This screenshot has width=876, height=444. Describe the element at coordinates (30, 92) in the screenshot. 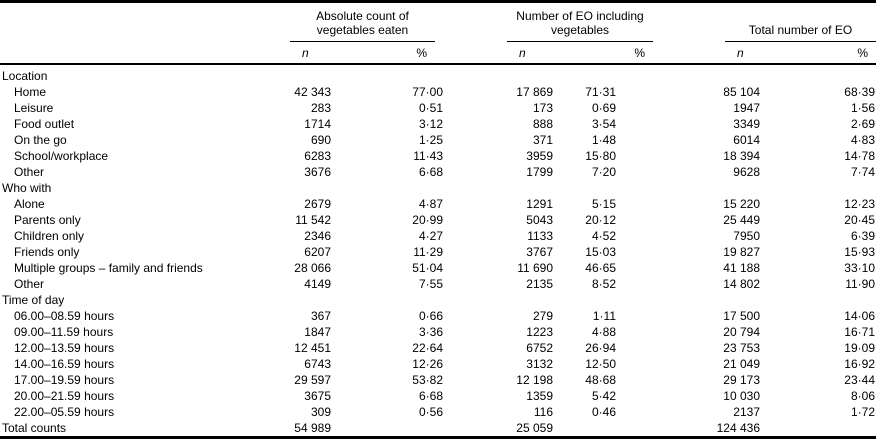

I see `row-label: Home` at that location.